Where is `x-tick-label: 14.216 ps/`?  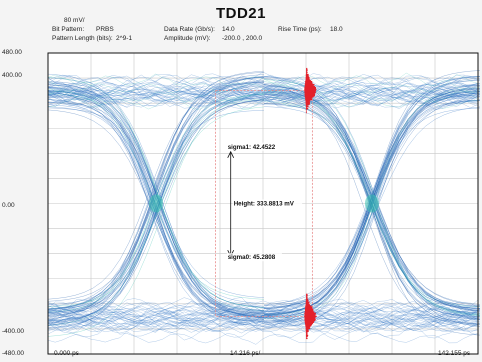
x-tick-label: 14.216 ps/ is located at coordinates (245, 353).